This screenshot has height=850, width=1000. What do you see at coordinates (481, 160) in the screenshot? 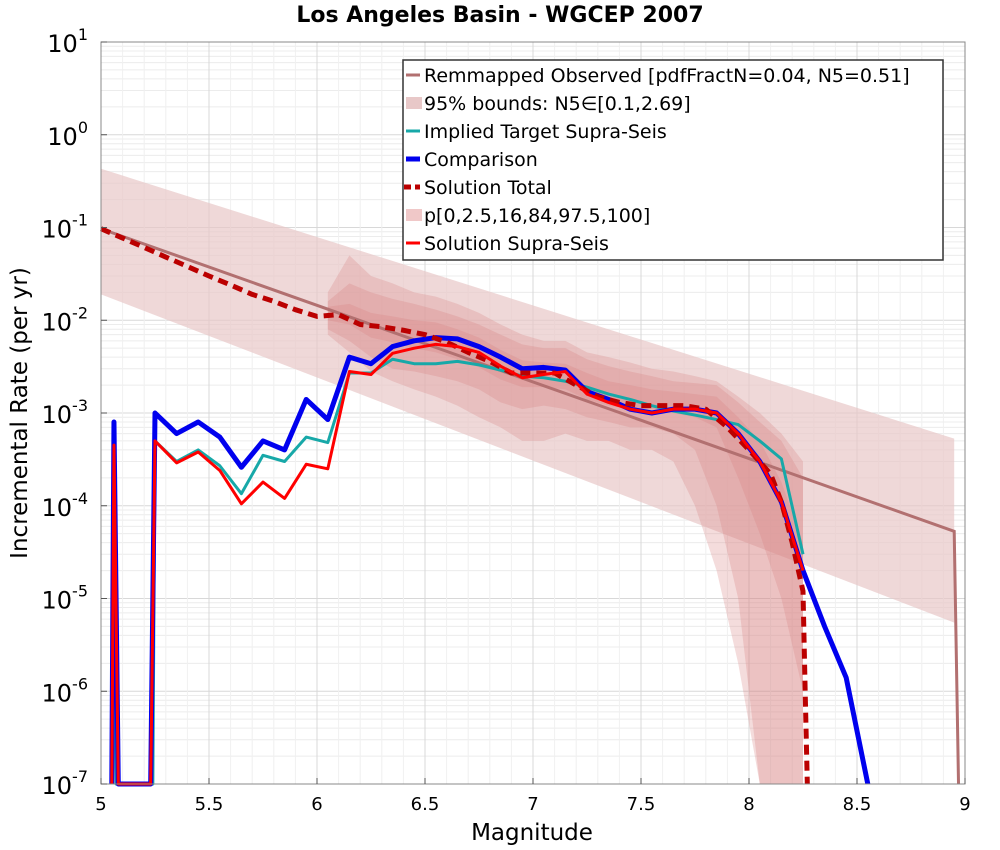
I see `legend-label: Comparison` at bounding box center [481, 160].